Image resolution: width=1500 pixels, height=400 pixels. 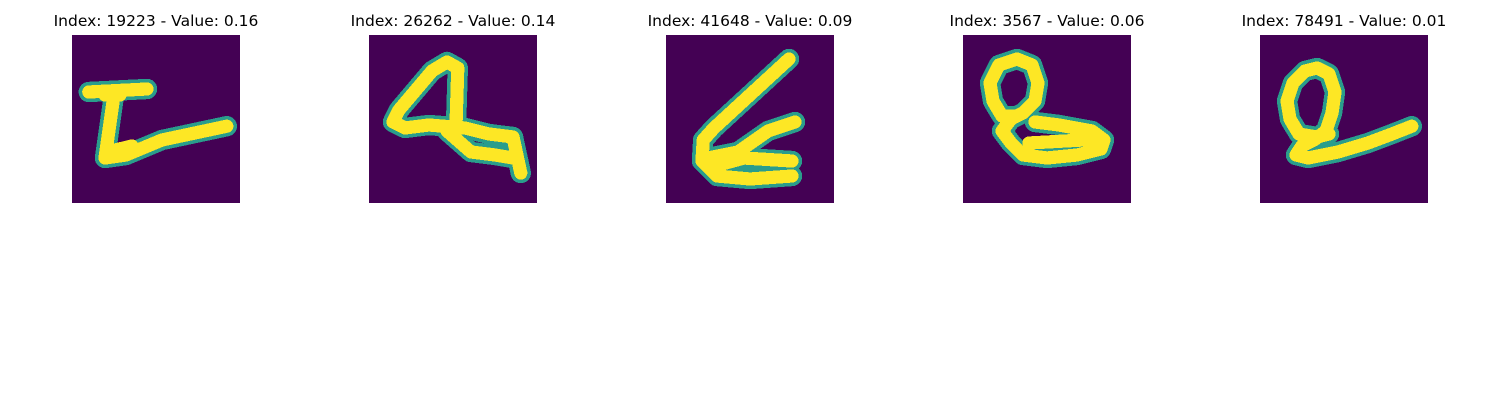 I want to click on image-panel-1: Index: 19223 - Value: 0.16, so click(x=156, y=105).